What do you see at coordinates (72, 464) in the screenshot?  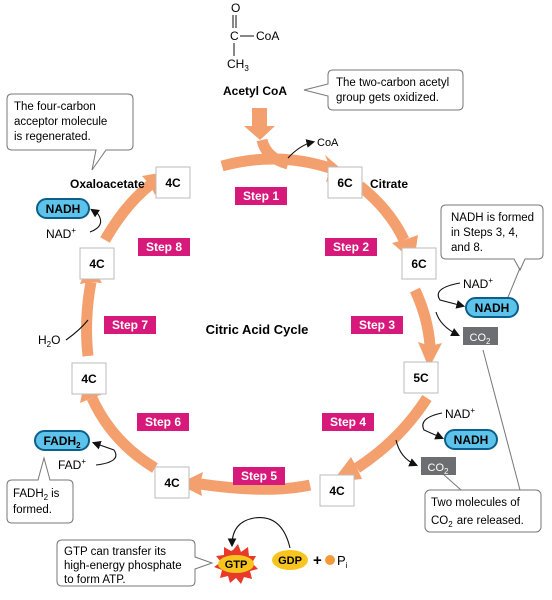 I see `fad-label: FAD+` at bounding box center [72, 464].